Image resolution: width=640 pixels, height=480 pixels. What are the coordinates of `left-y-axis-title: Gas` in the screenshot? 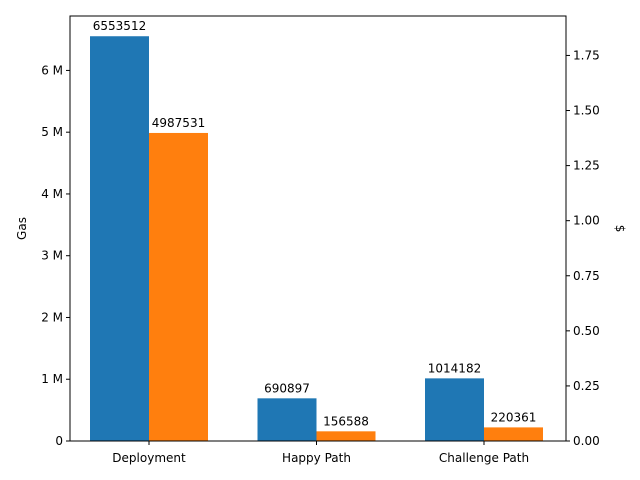 It's located at (22, 228).